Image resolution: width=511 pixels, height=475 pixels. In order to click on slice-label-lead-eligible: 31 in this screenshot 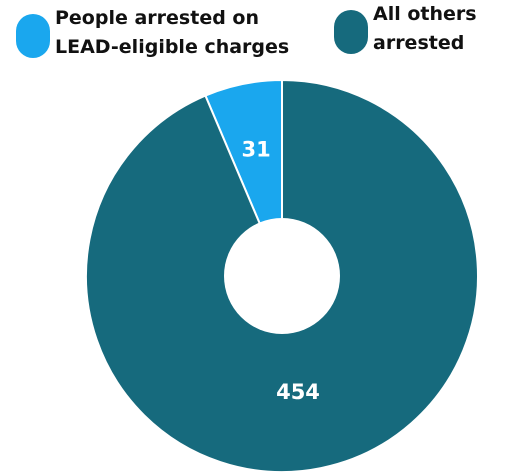, I will do `click(255, 150)`.